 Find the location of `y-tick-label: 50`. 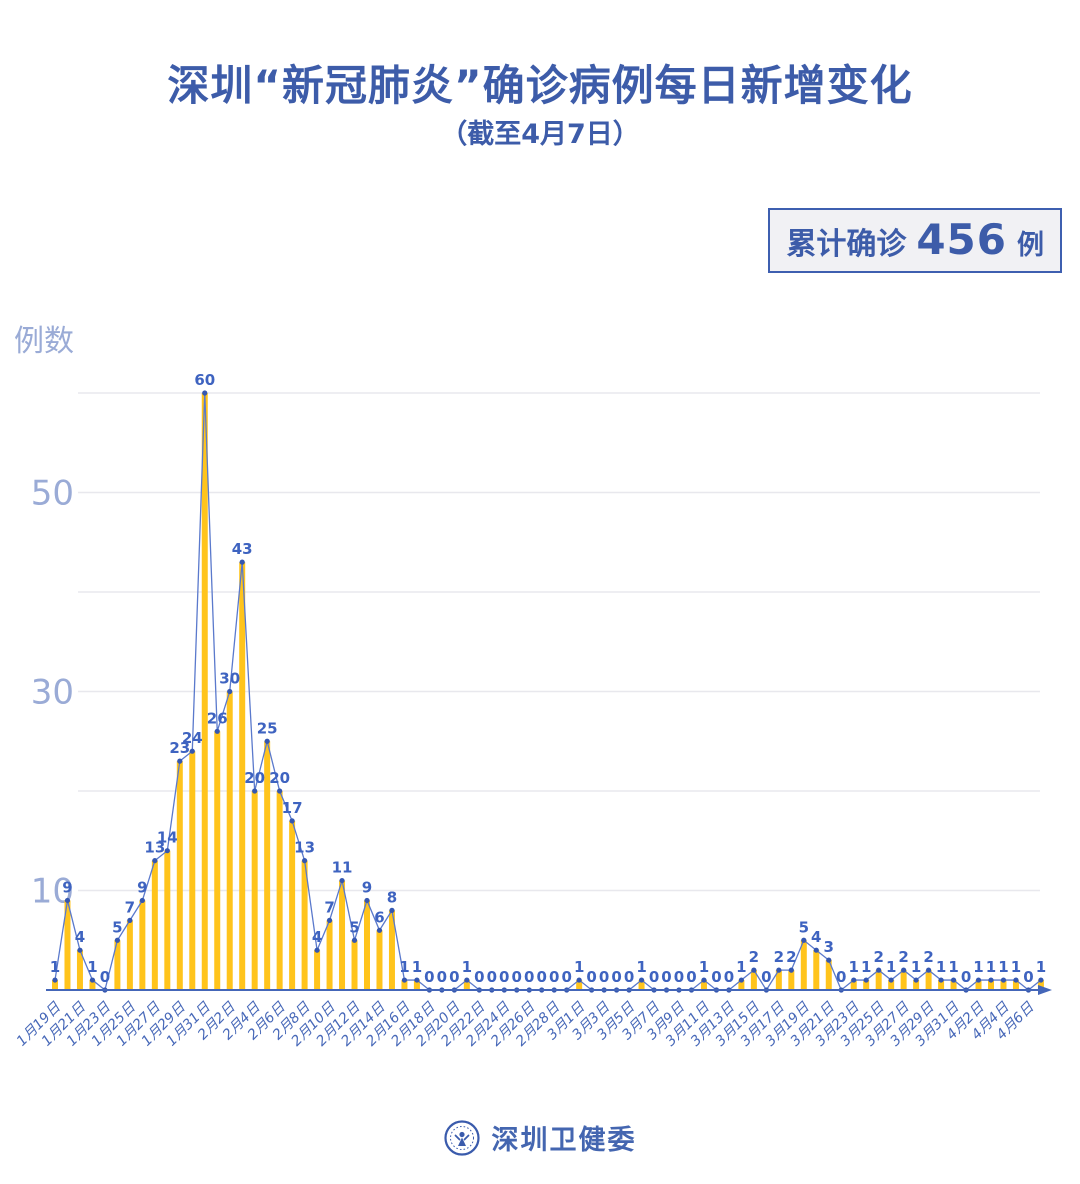

y-tick-label: 50 is located at coordinates (52, 494).